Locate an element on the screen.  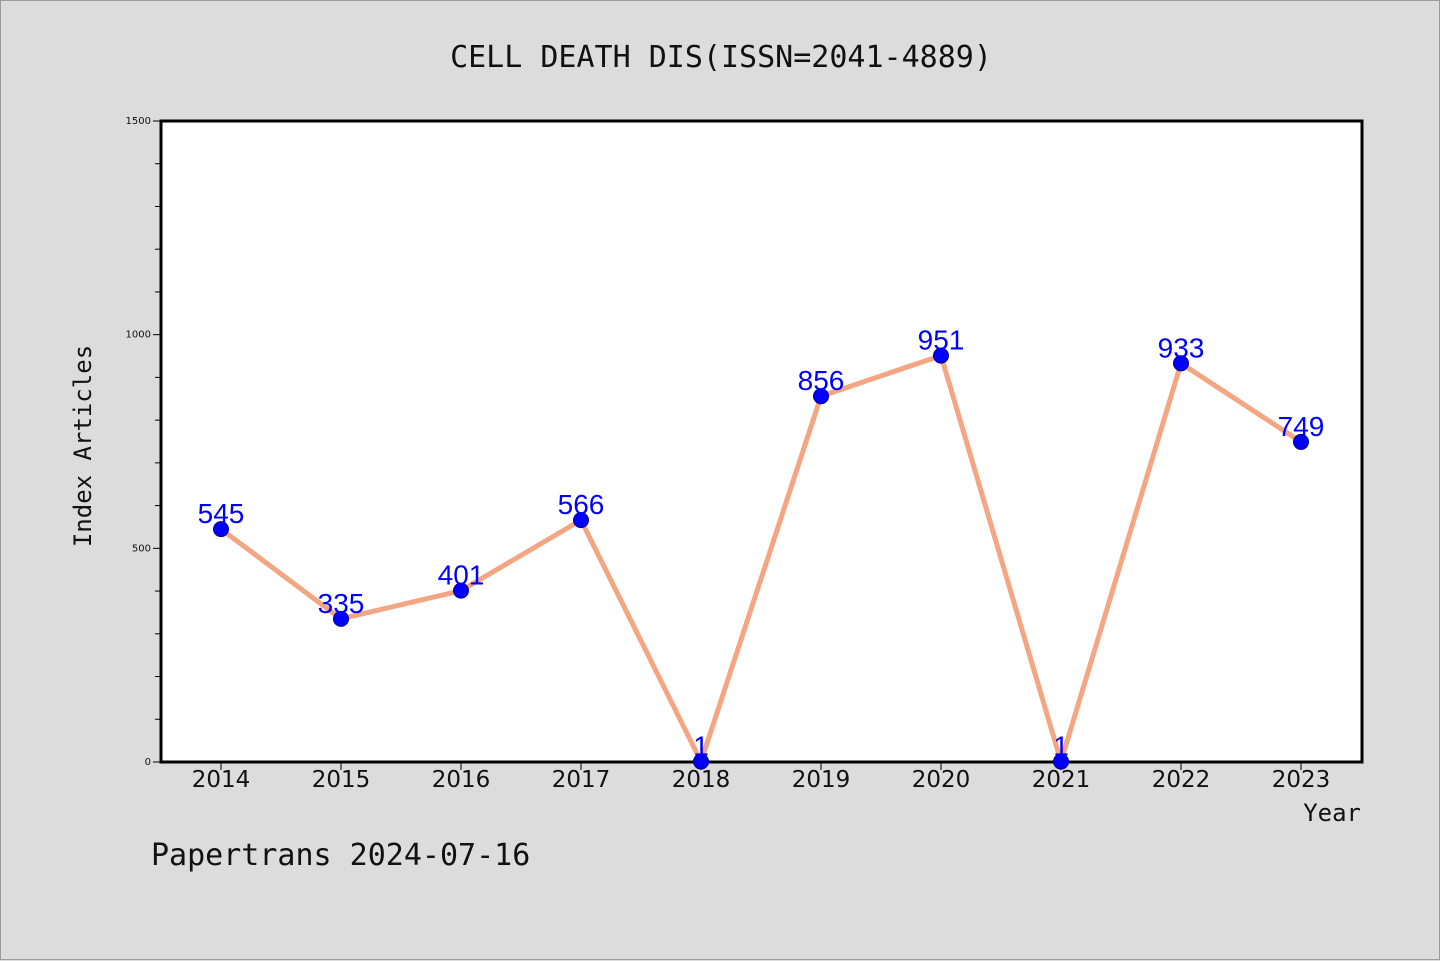
x-tick-label: 2020 is located at coordinates (941, 780).